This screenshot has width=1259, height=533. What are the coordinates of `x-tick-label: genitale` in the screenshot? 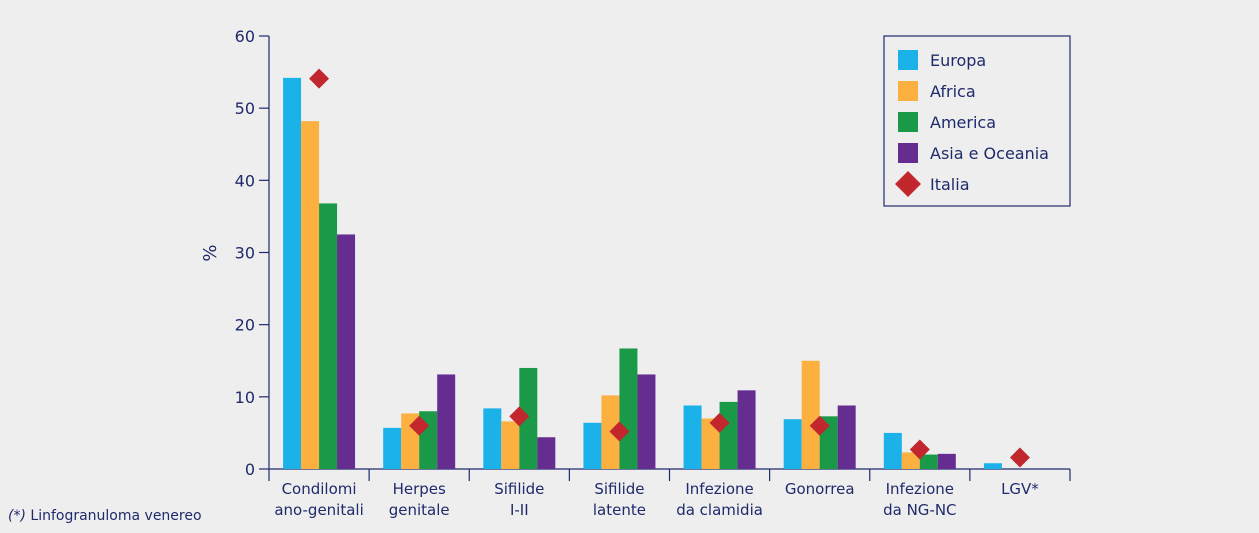 It's located at (419, 510).